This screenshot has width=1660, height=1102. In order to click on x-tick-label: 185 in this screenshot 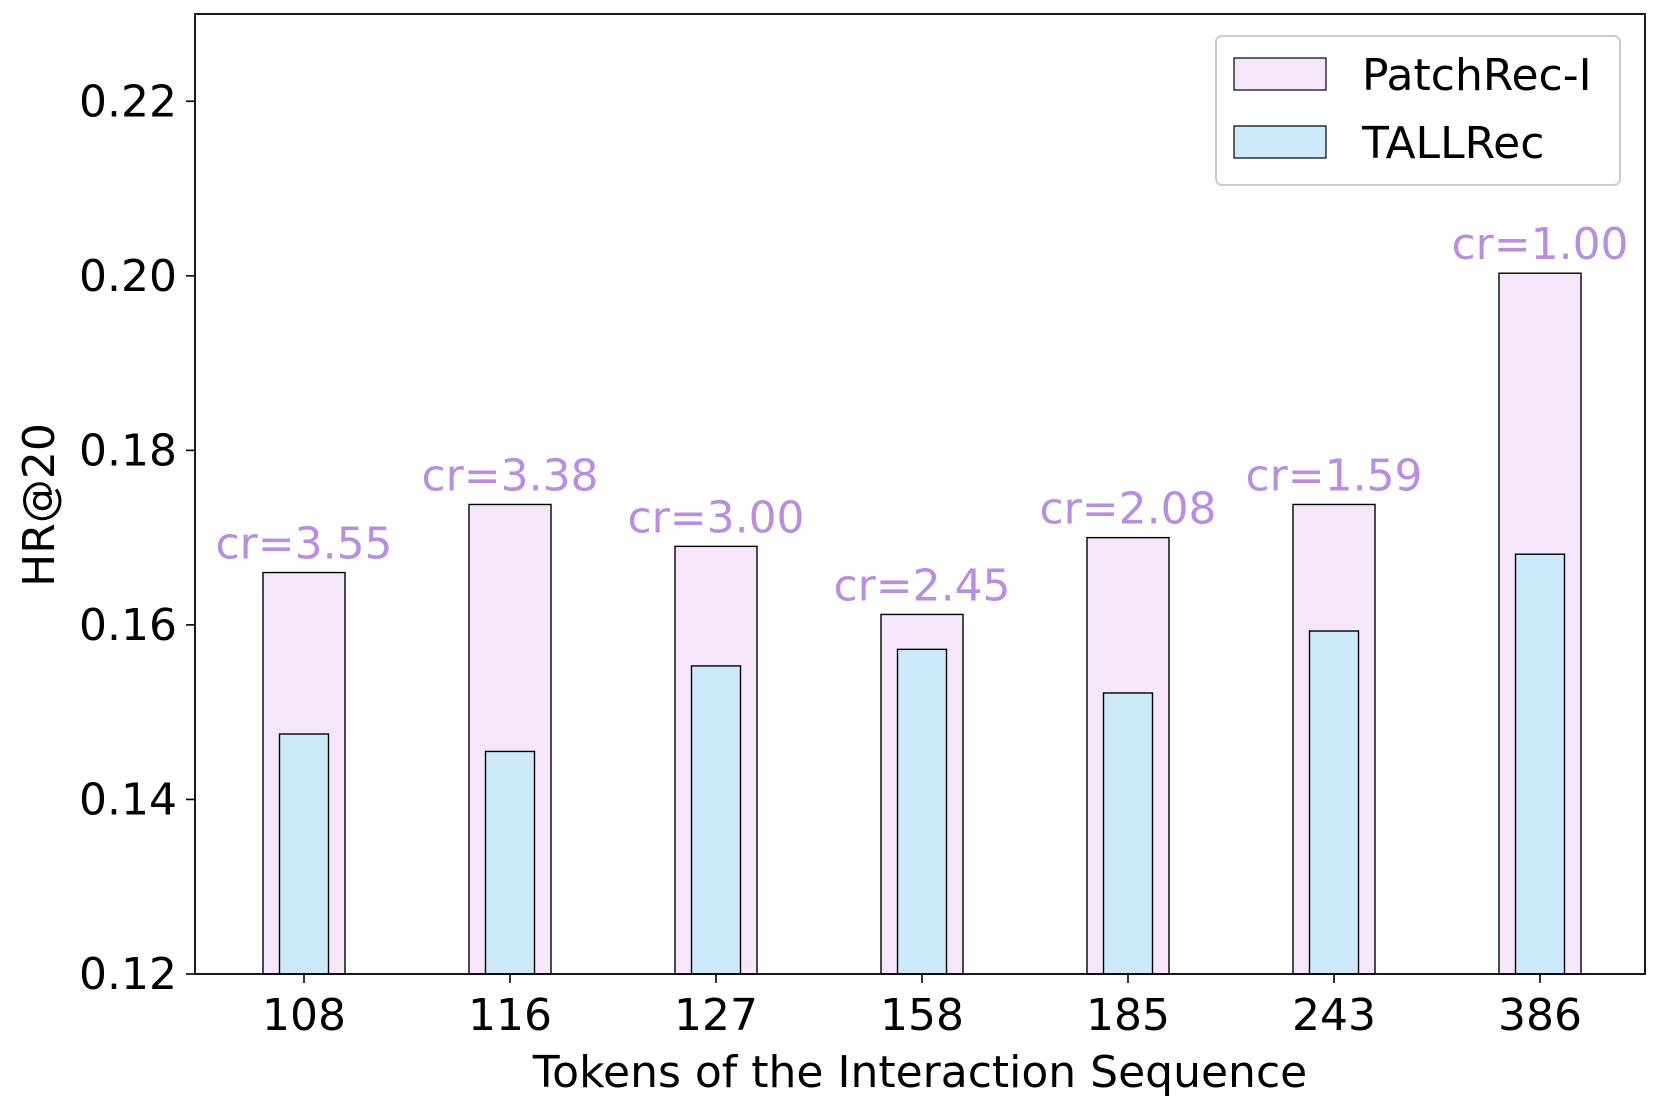, I will do `click(1128, 1015)`.